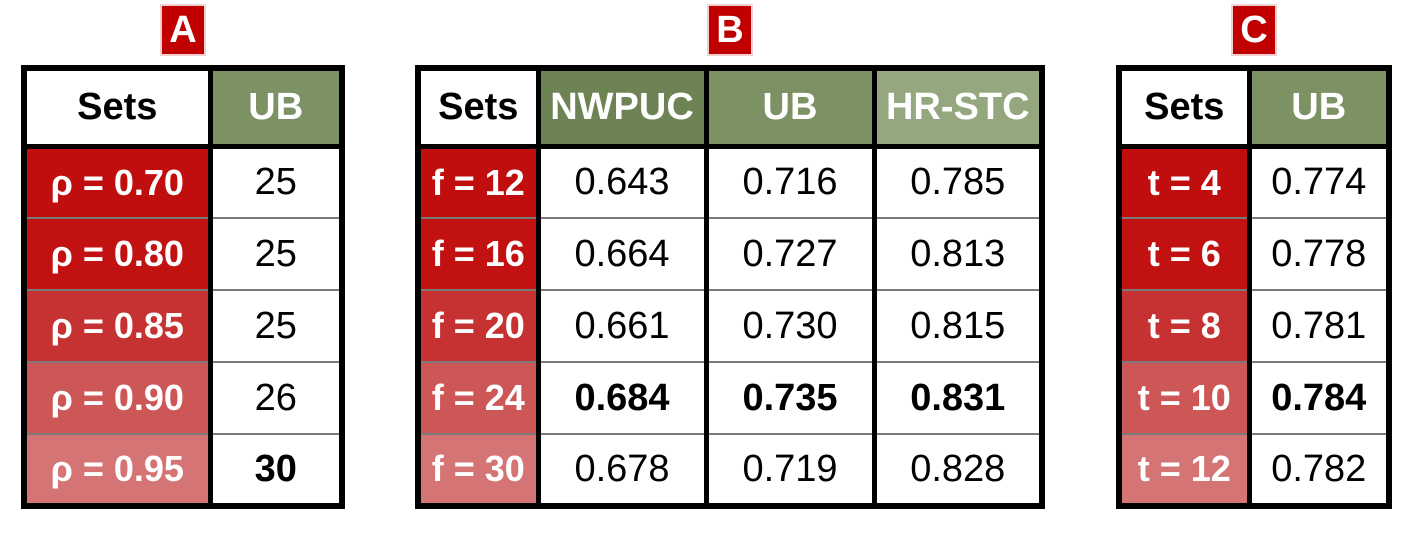  I want to click on table-c-col-header-ub: UB, so click(1317, 108).